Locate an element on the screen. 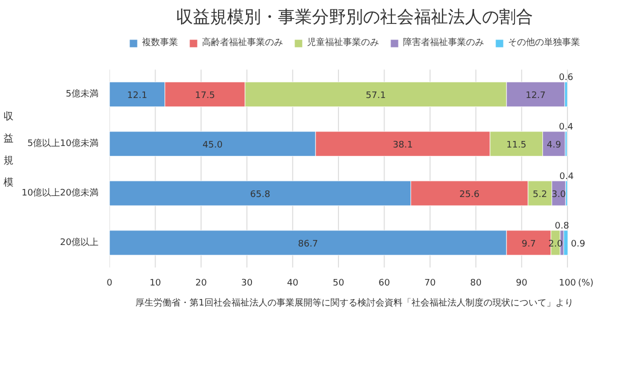 This screenshot has height=365, width=640. data-label: 45.0 is located at coordinates (212, 145).